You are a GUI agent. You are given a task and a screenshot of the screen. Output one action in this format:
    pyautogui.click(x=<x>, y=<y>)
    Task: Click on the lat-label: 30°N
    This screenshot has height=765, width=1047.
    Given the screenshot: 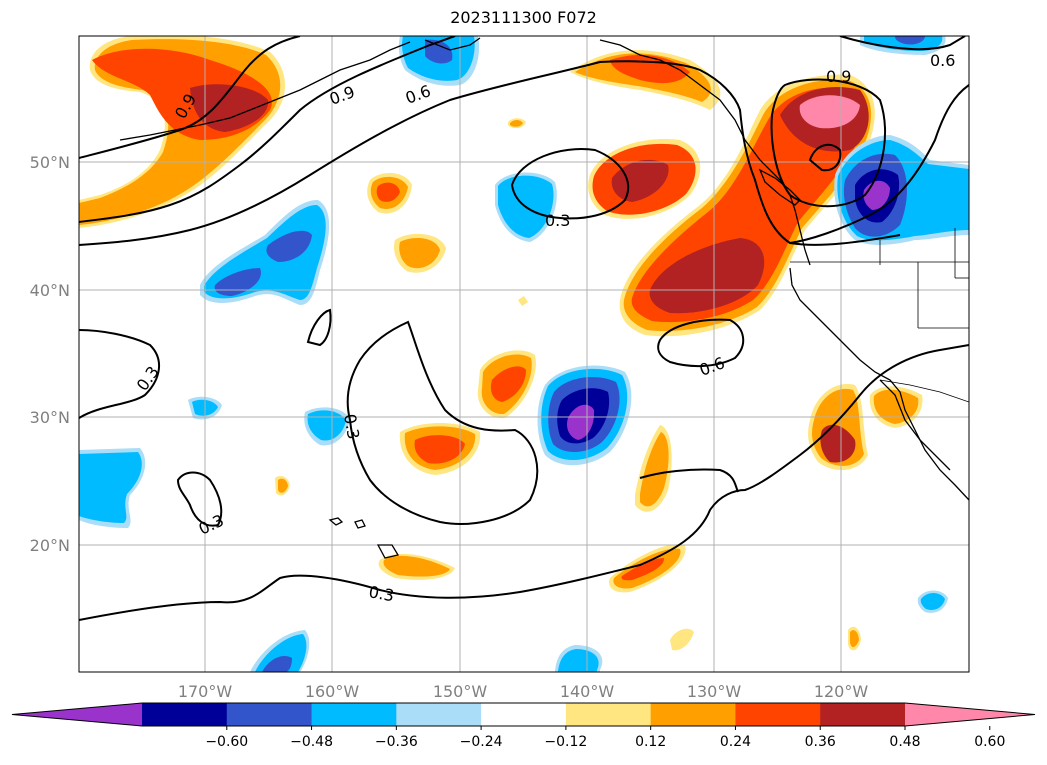 What is the action you would take?
    pyautogui.click(x=50, y=417)
    